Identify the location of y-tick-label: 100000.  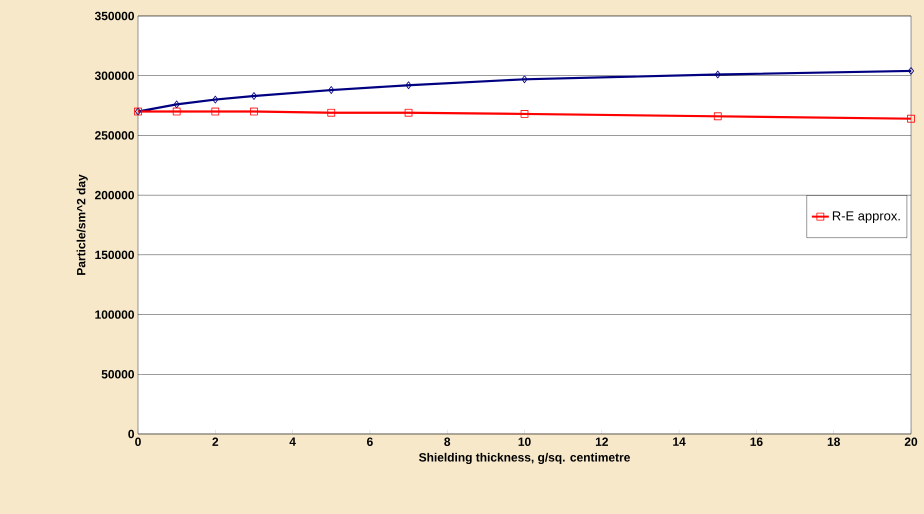
(114, 314).